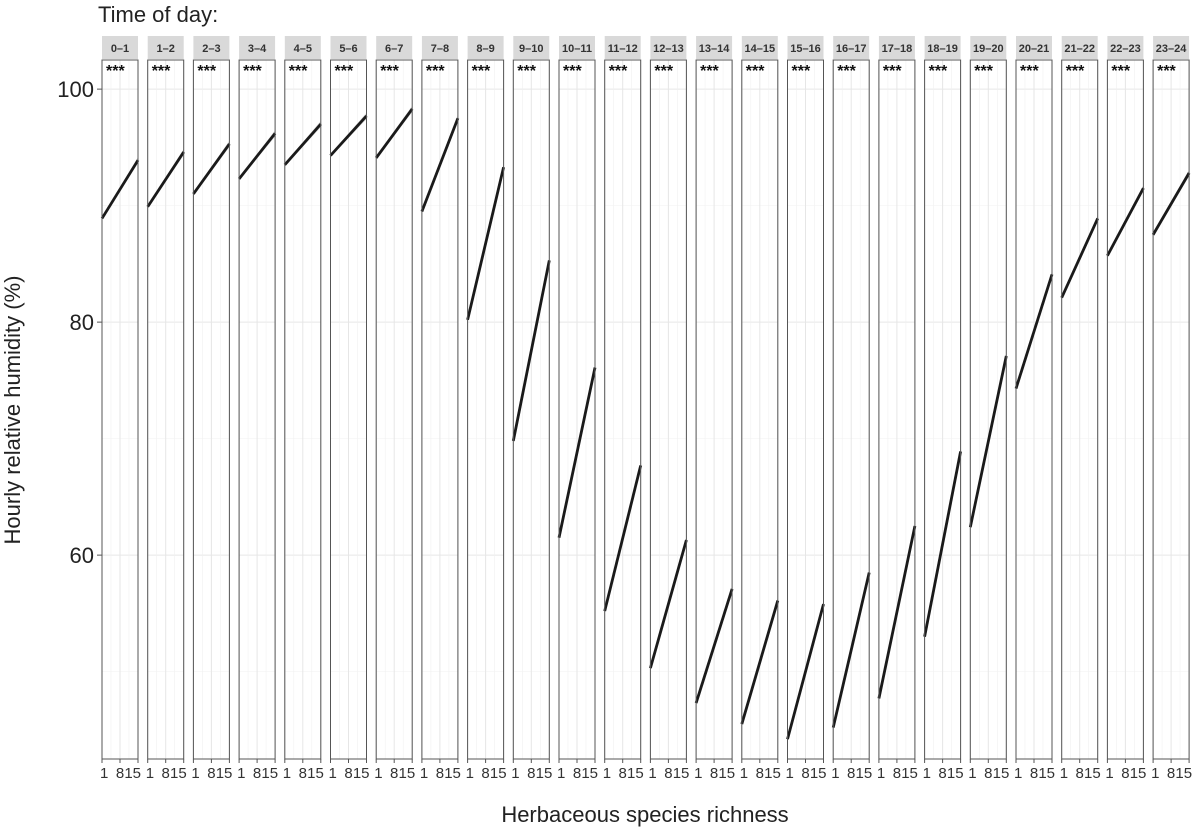 The image size is (1200, 829). Describe the element at coordinates (623, 49) in the screenshot. I see `facet-strip-label: 11–12` at that location.